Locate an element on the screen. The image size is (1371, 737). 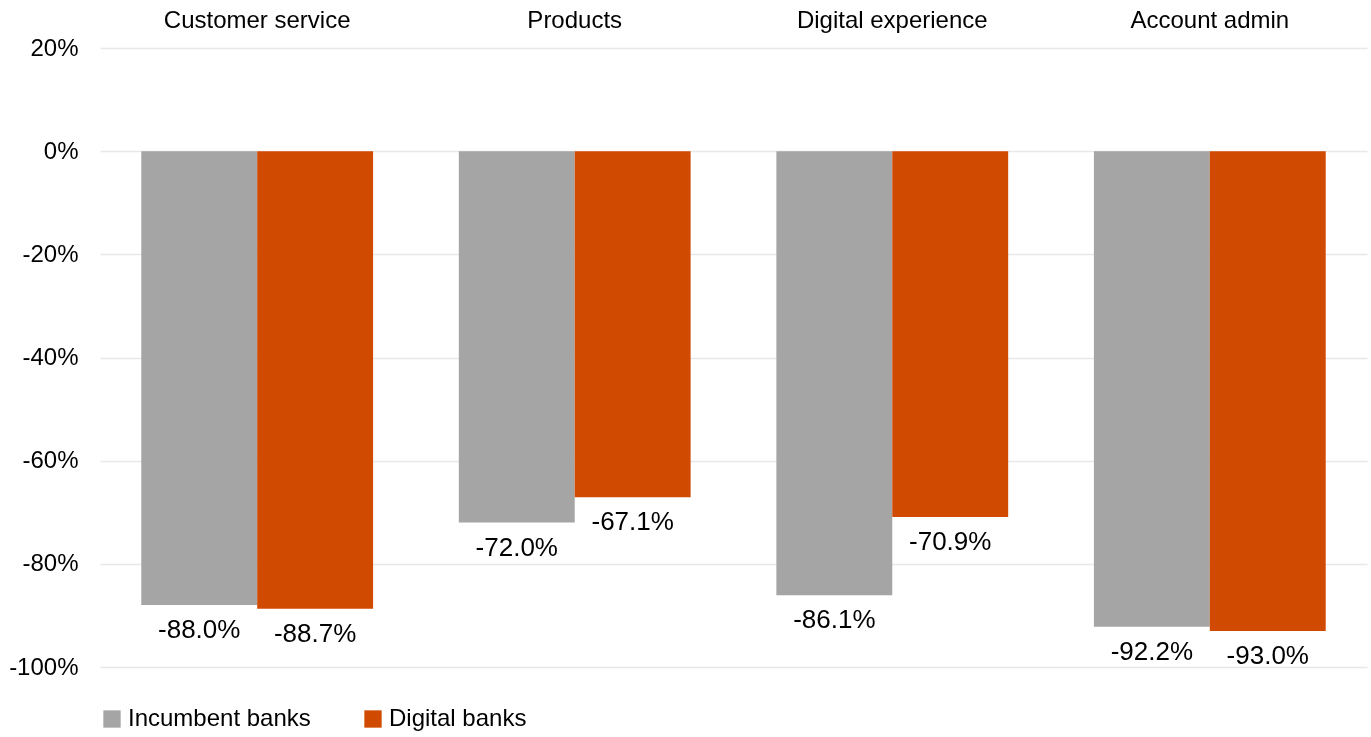
y-tick-label: -80% is located at coordinates (50, 563).